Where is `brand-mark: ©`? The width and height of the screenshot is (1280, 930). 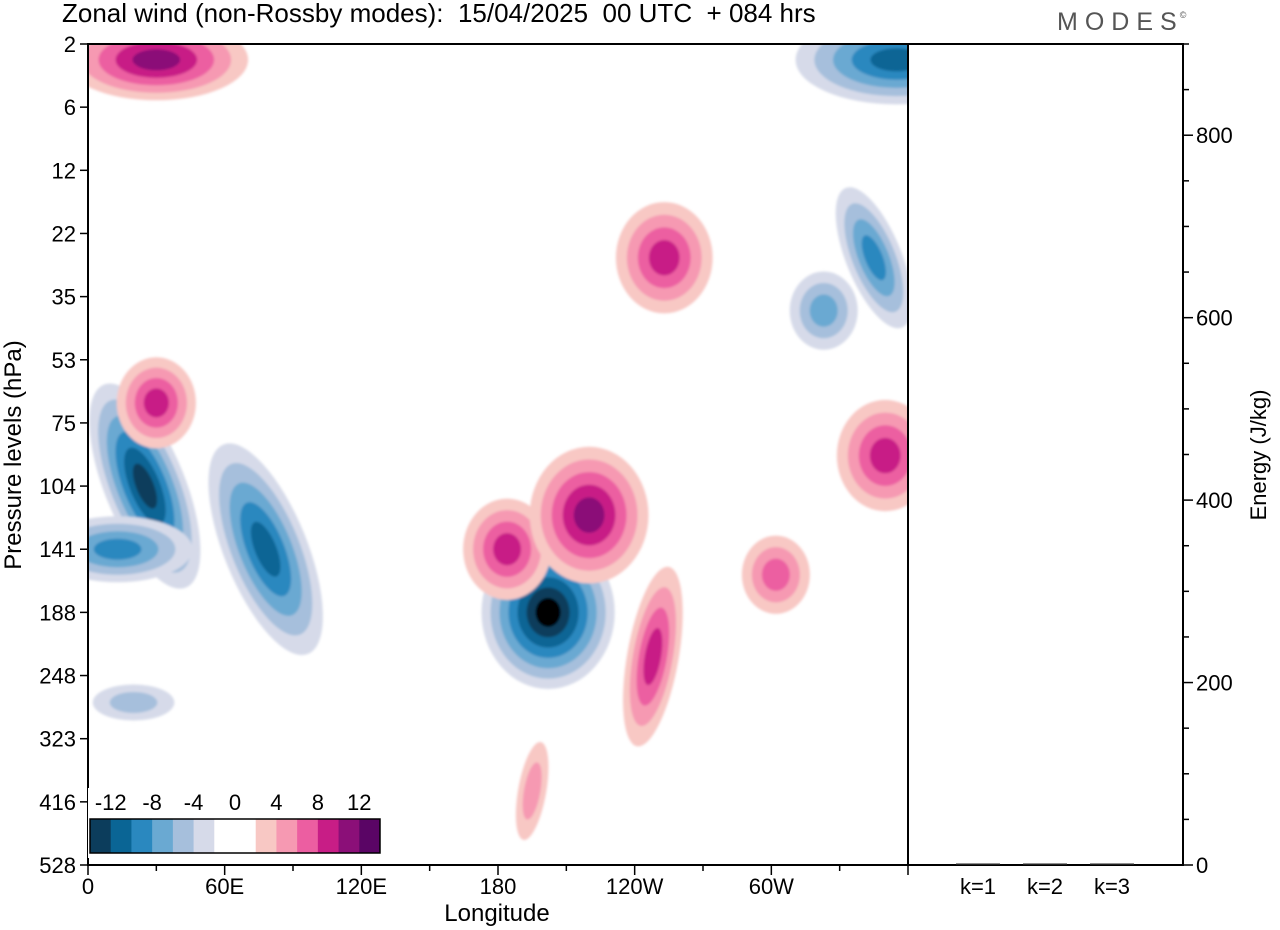
brand-mark: © is located at coordinates (1183, 15).